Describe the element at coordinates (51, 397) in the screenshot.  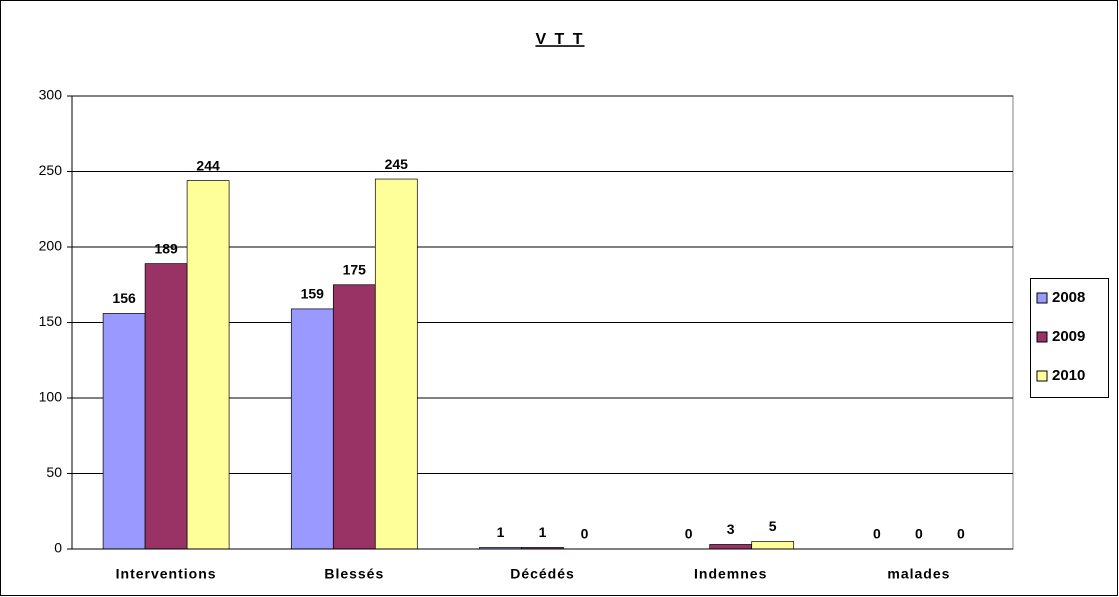
I see `y-tick-label: 100` at that location.